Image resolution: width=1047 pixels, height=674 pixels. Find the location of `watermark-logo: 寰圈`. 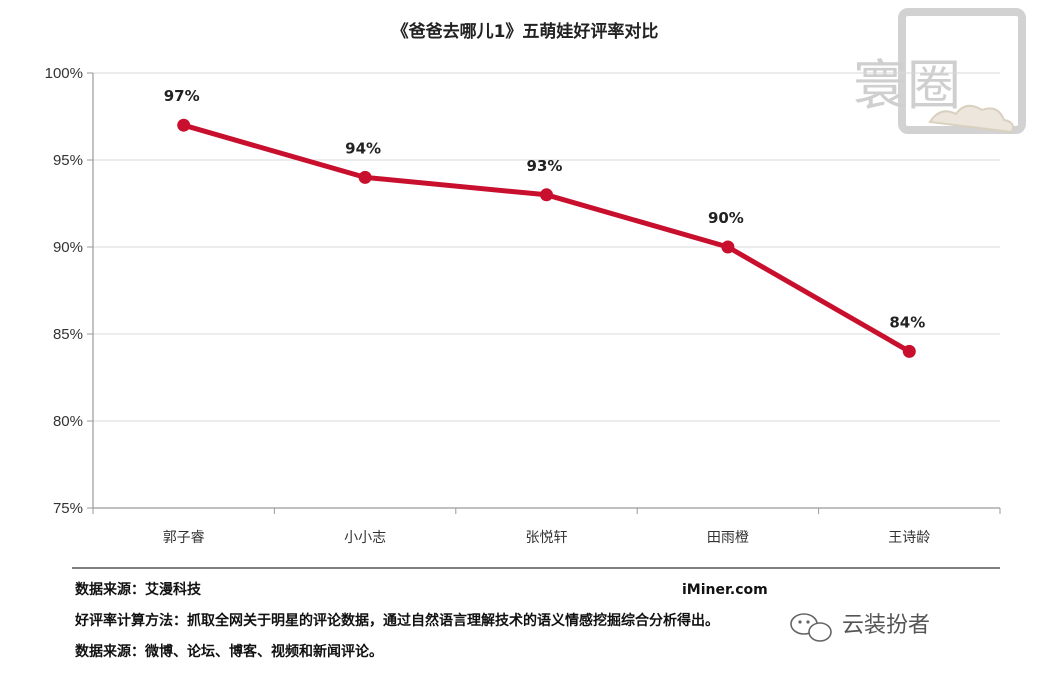

watermark-logo: 寰圈 is located at coordinates (939, 71).